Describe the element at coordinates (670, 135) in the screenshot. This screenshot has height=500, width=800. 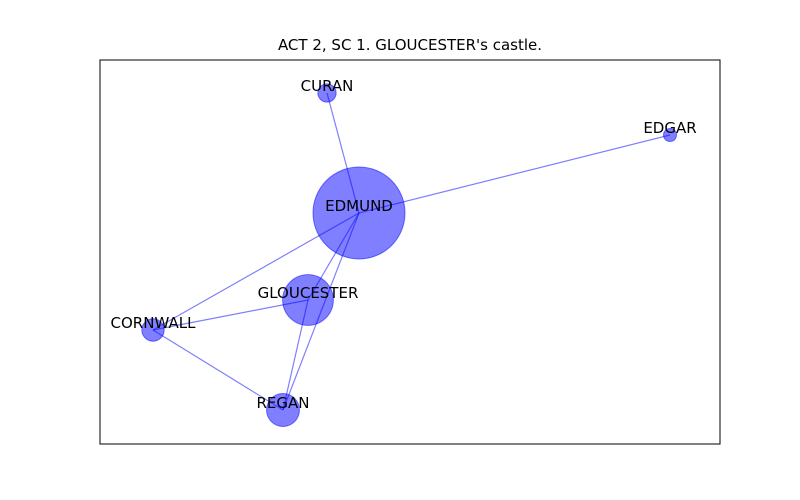
I see `node-edgar` at that location.